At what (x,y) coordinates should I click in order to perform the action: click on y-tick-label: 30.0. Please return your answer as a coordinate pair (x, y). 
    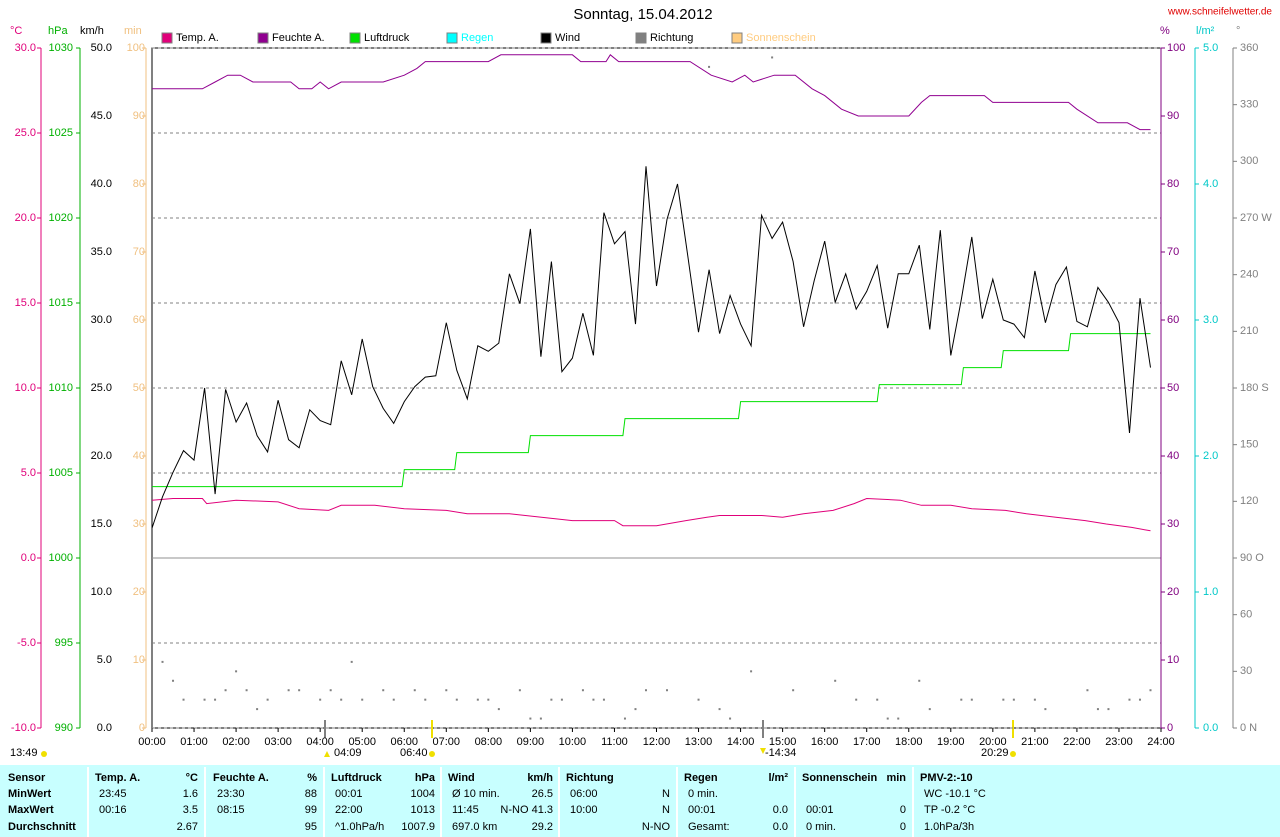
    Looking at the image, I should click on (25, 48).